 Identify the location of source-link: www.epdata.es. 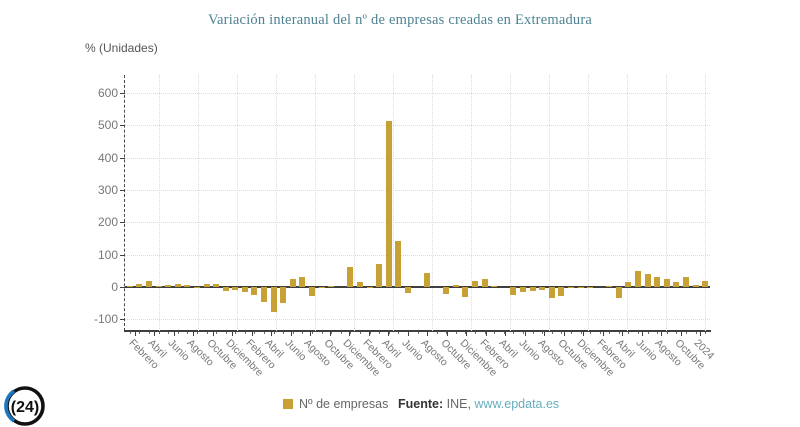
(517, 404).